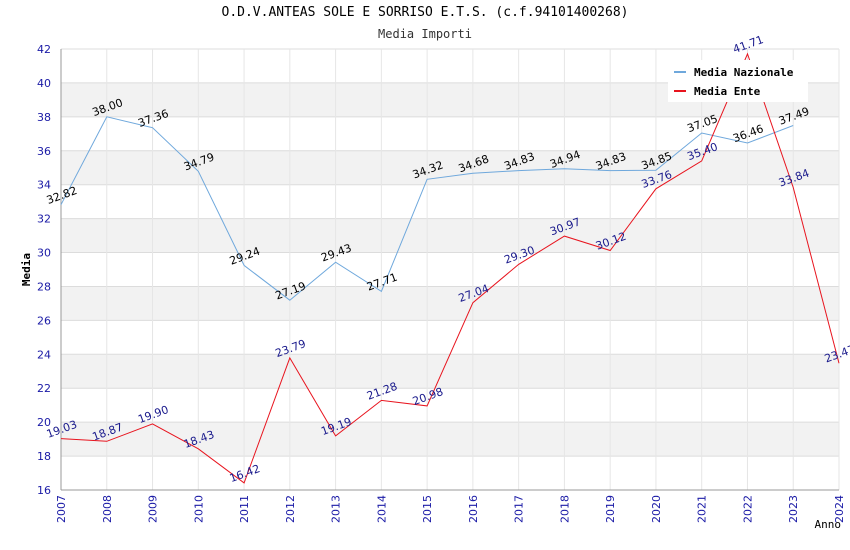 The image size is (850, 550). What do you see at coordinates (381, 509) in the screenshot?
I see `x-tick-label: 2014` at bounding box center [381, 509].